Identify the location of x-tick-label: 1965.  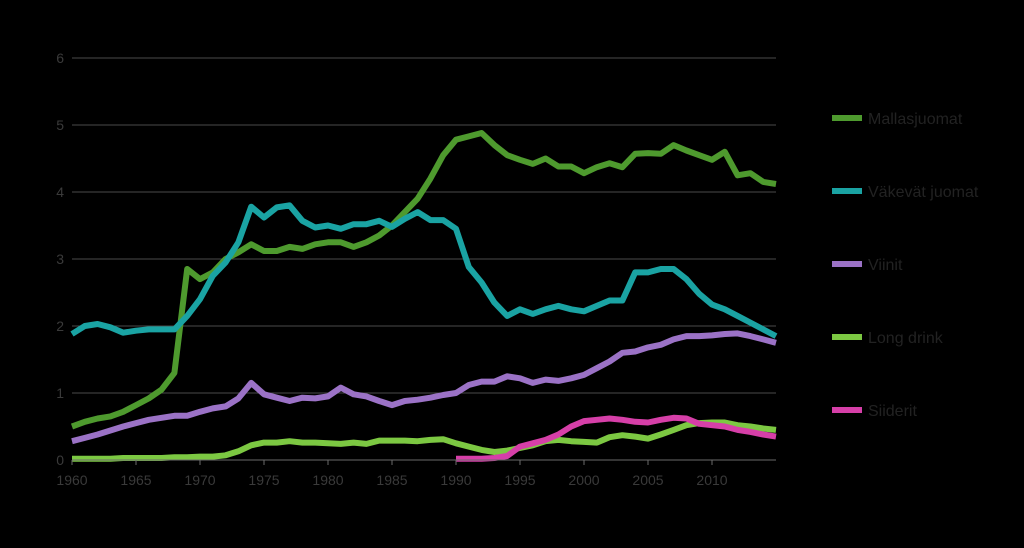
(135, 480).